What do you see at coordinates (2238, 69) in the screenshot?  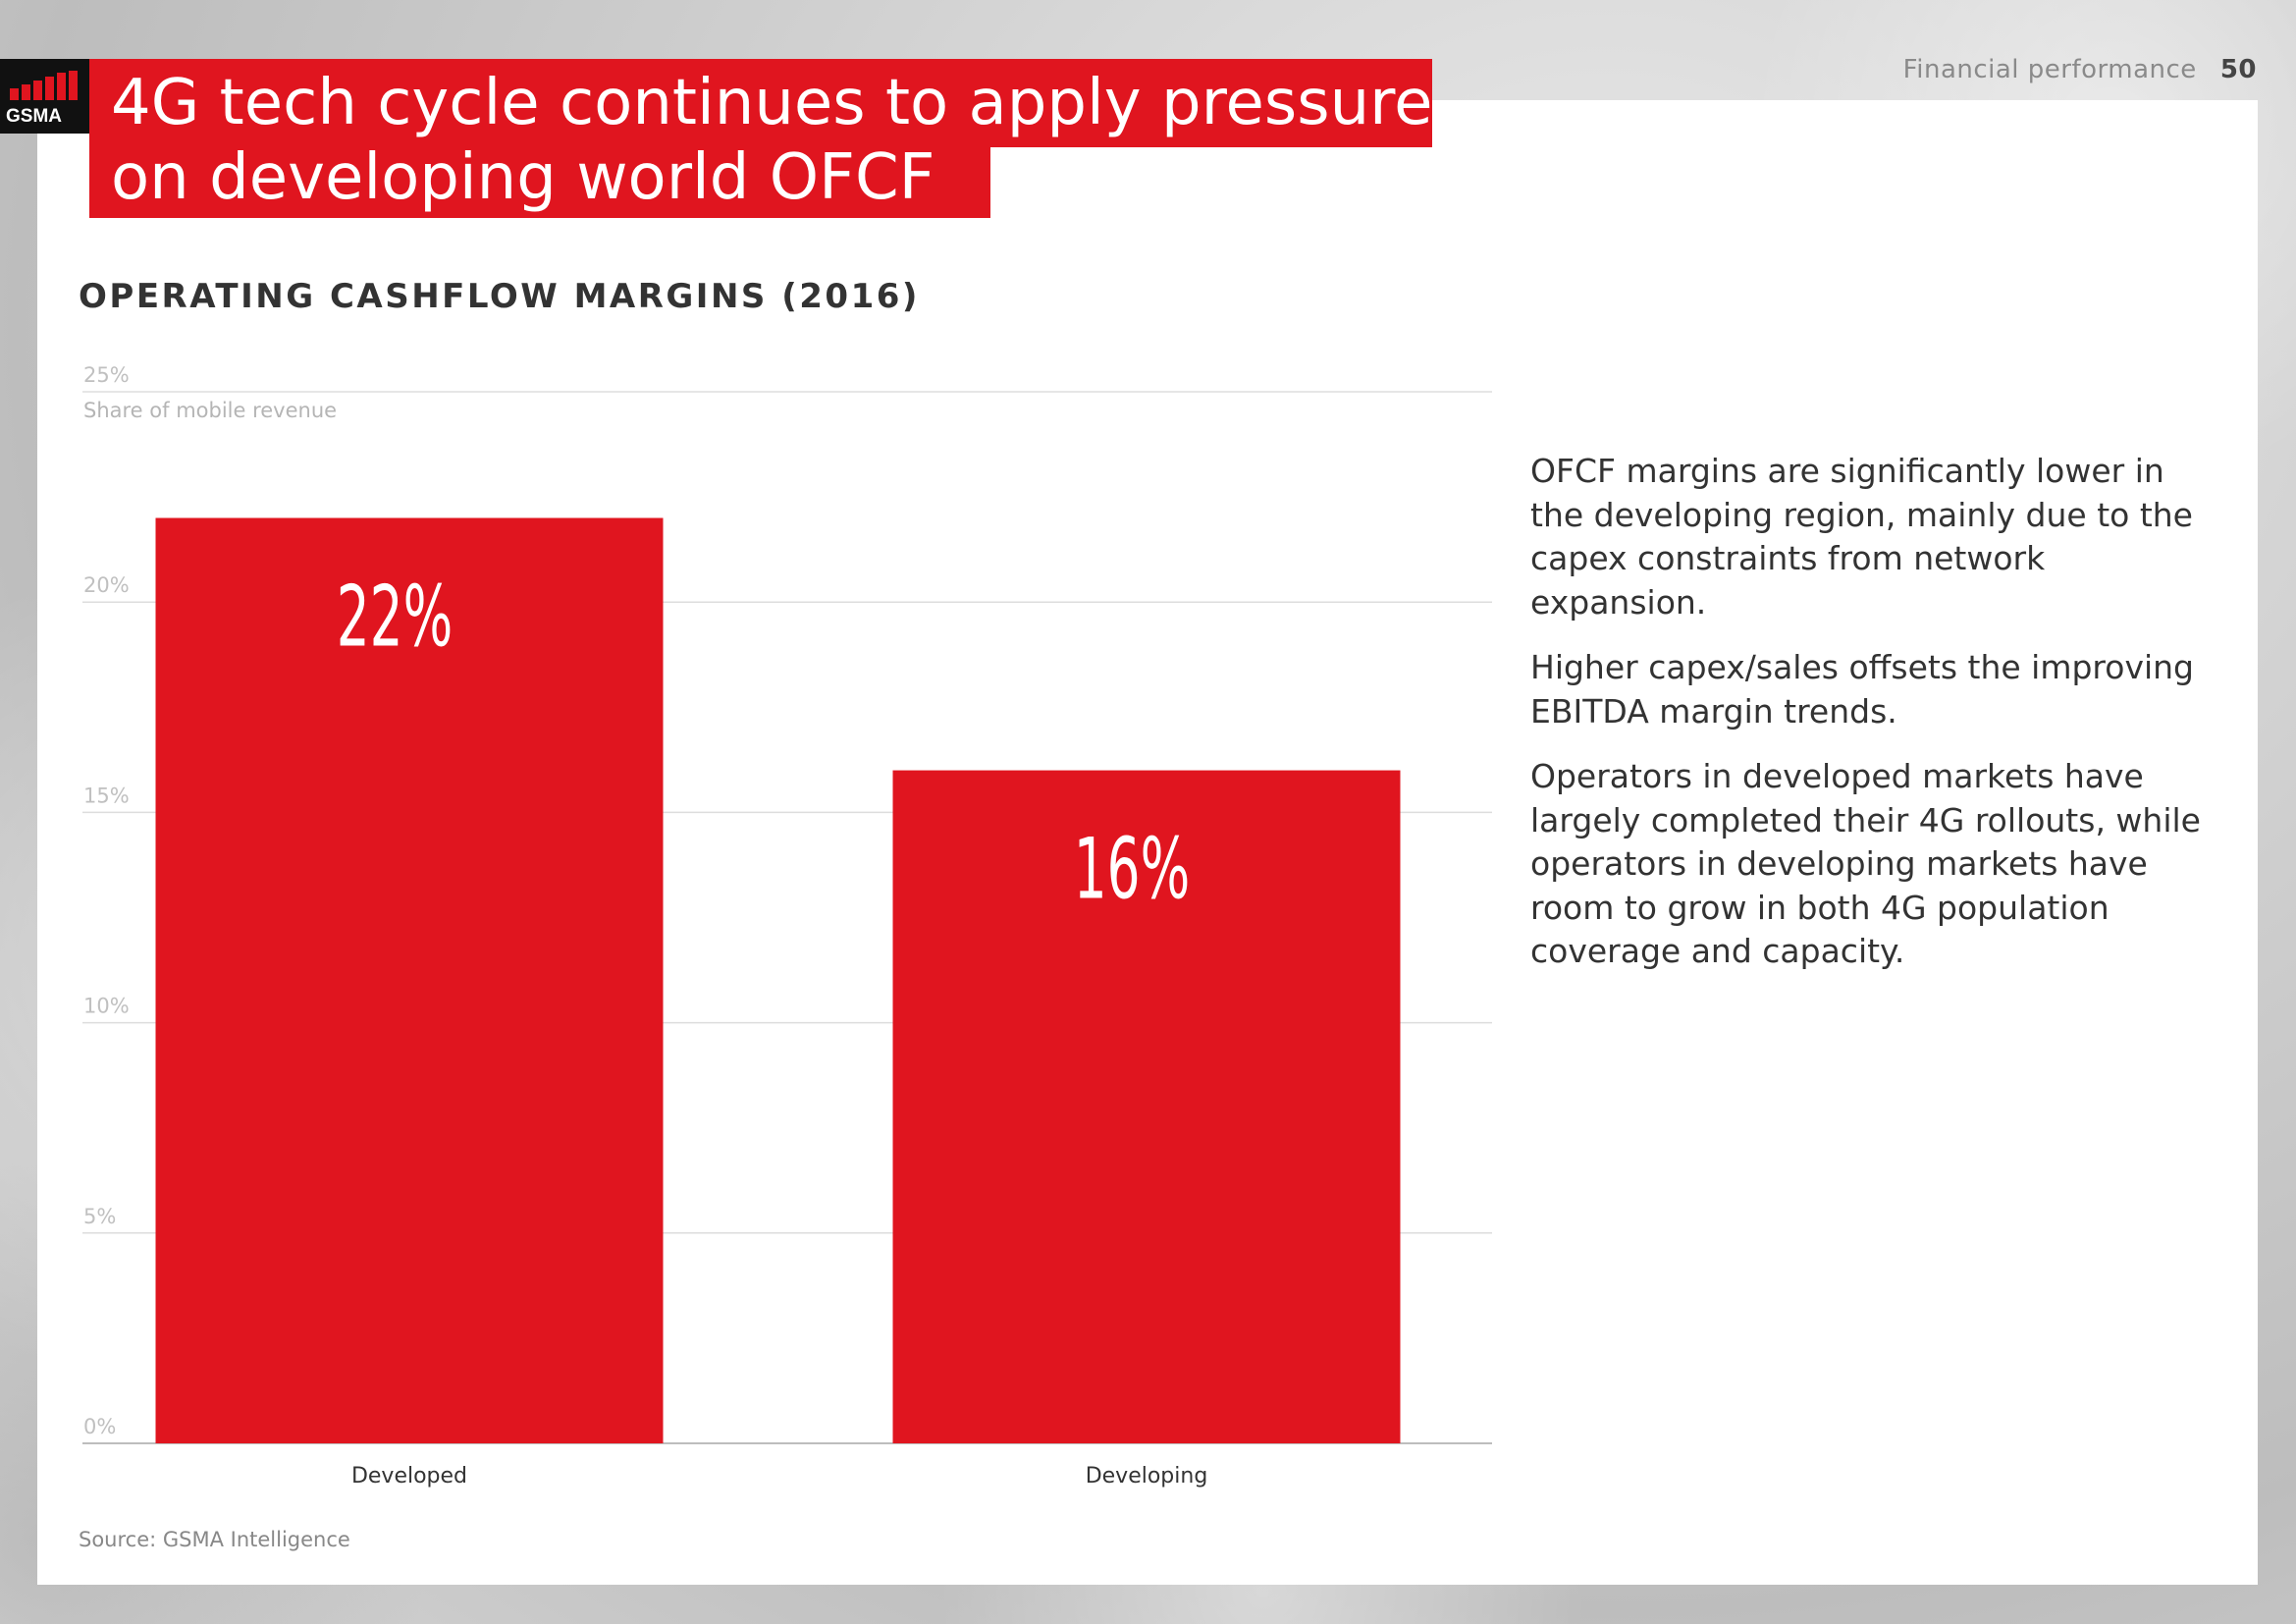 I see `page-number: 50` at bounding box center [2238, 69].